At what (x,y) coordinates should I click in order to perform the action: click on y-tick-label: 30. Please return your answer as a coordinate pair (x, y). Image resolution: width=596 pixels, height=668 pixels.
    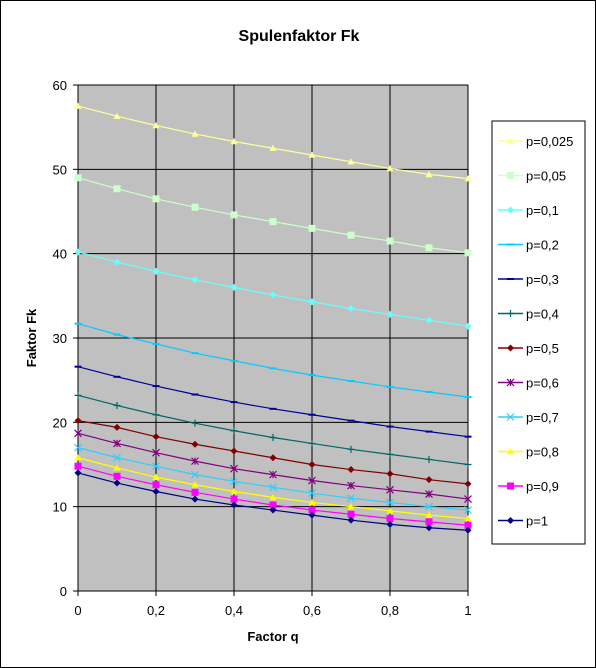
    Looking at the image, I should click on (60, 338).